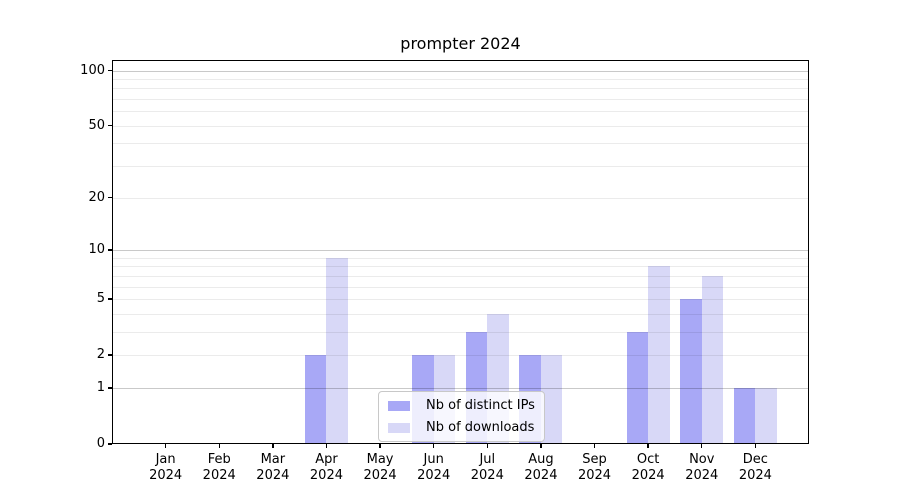 The height and width of the screenshot is (500, 900). I want to click on y-tick-label: 100, so click(92, 70).